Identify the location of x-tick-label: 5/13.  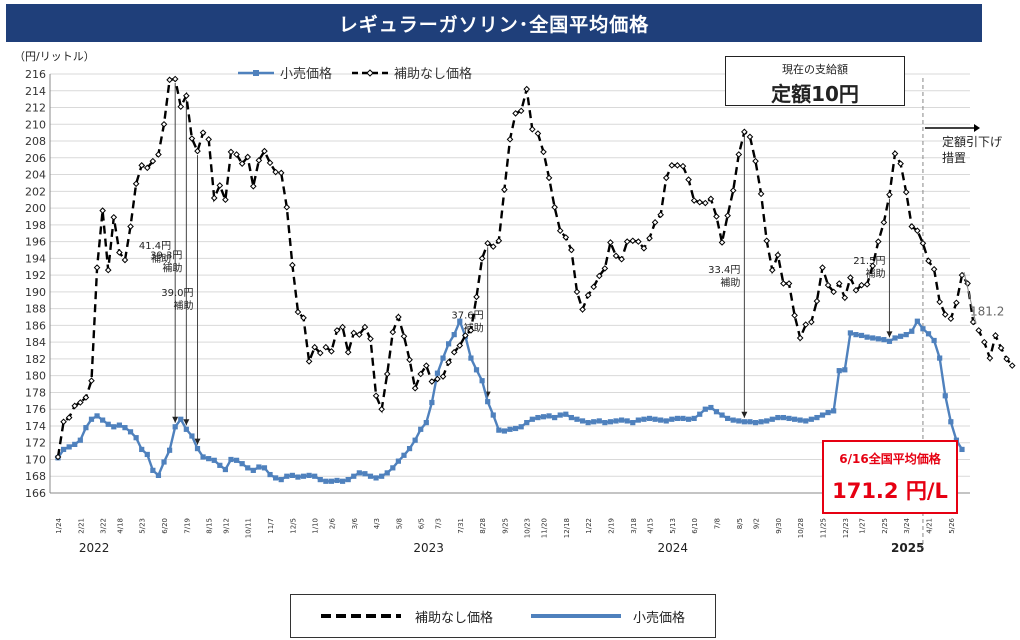
(673, 526).